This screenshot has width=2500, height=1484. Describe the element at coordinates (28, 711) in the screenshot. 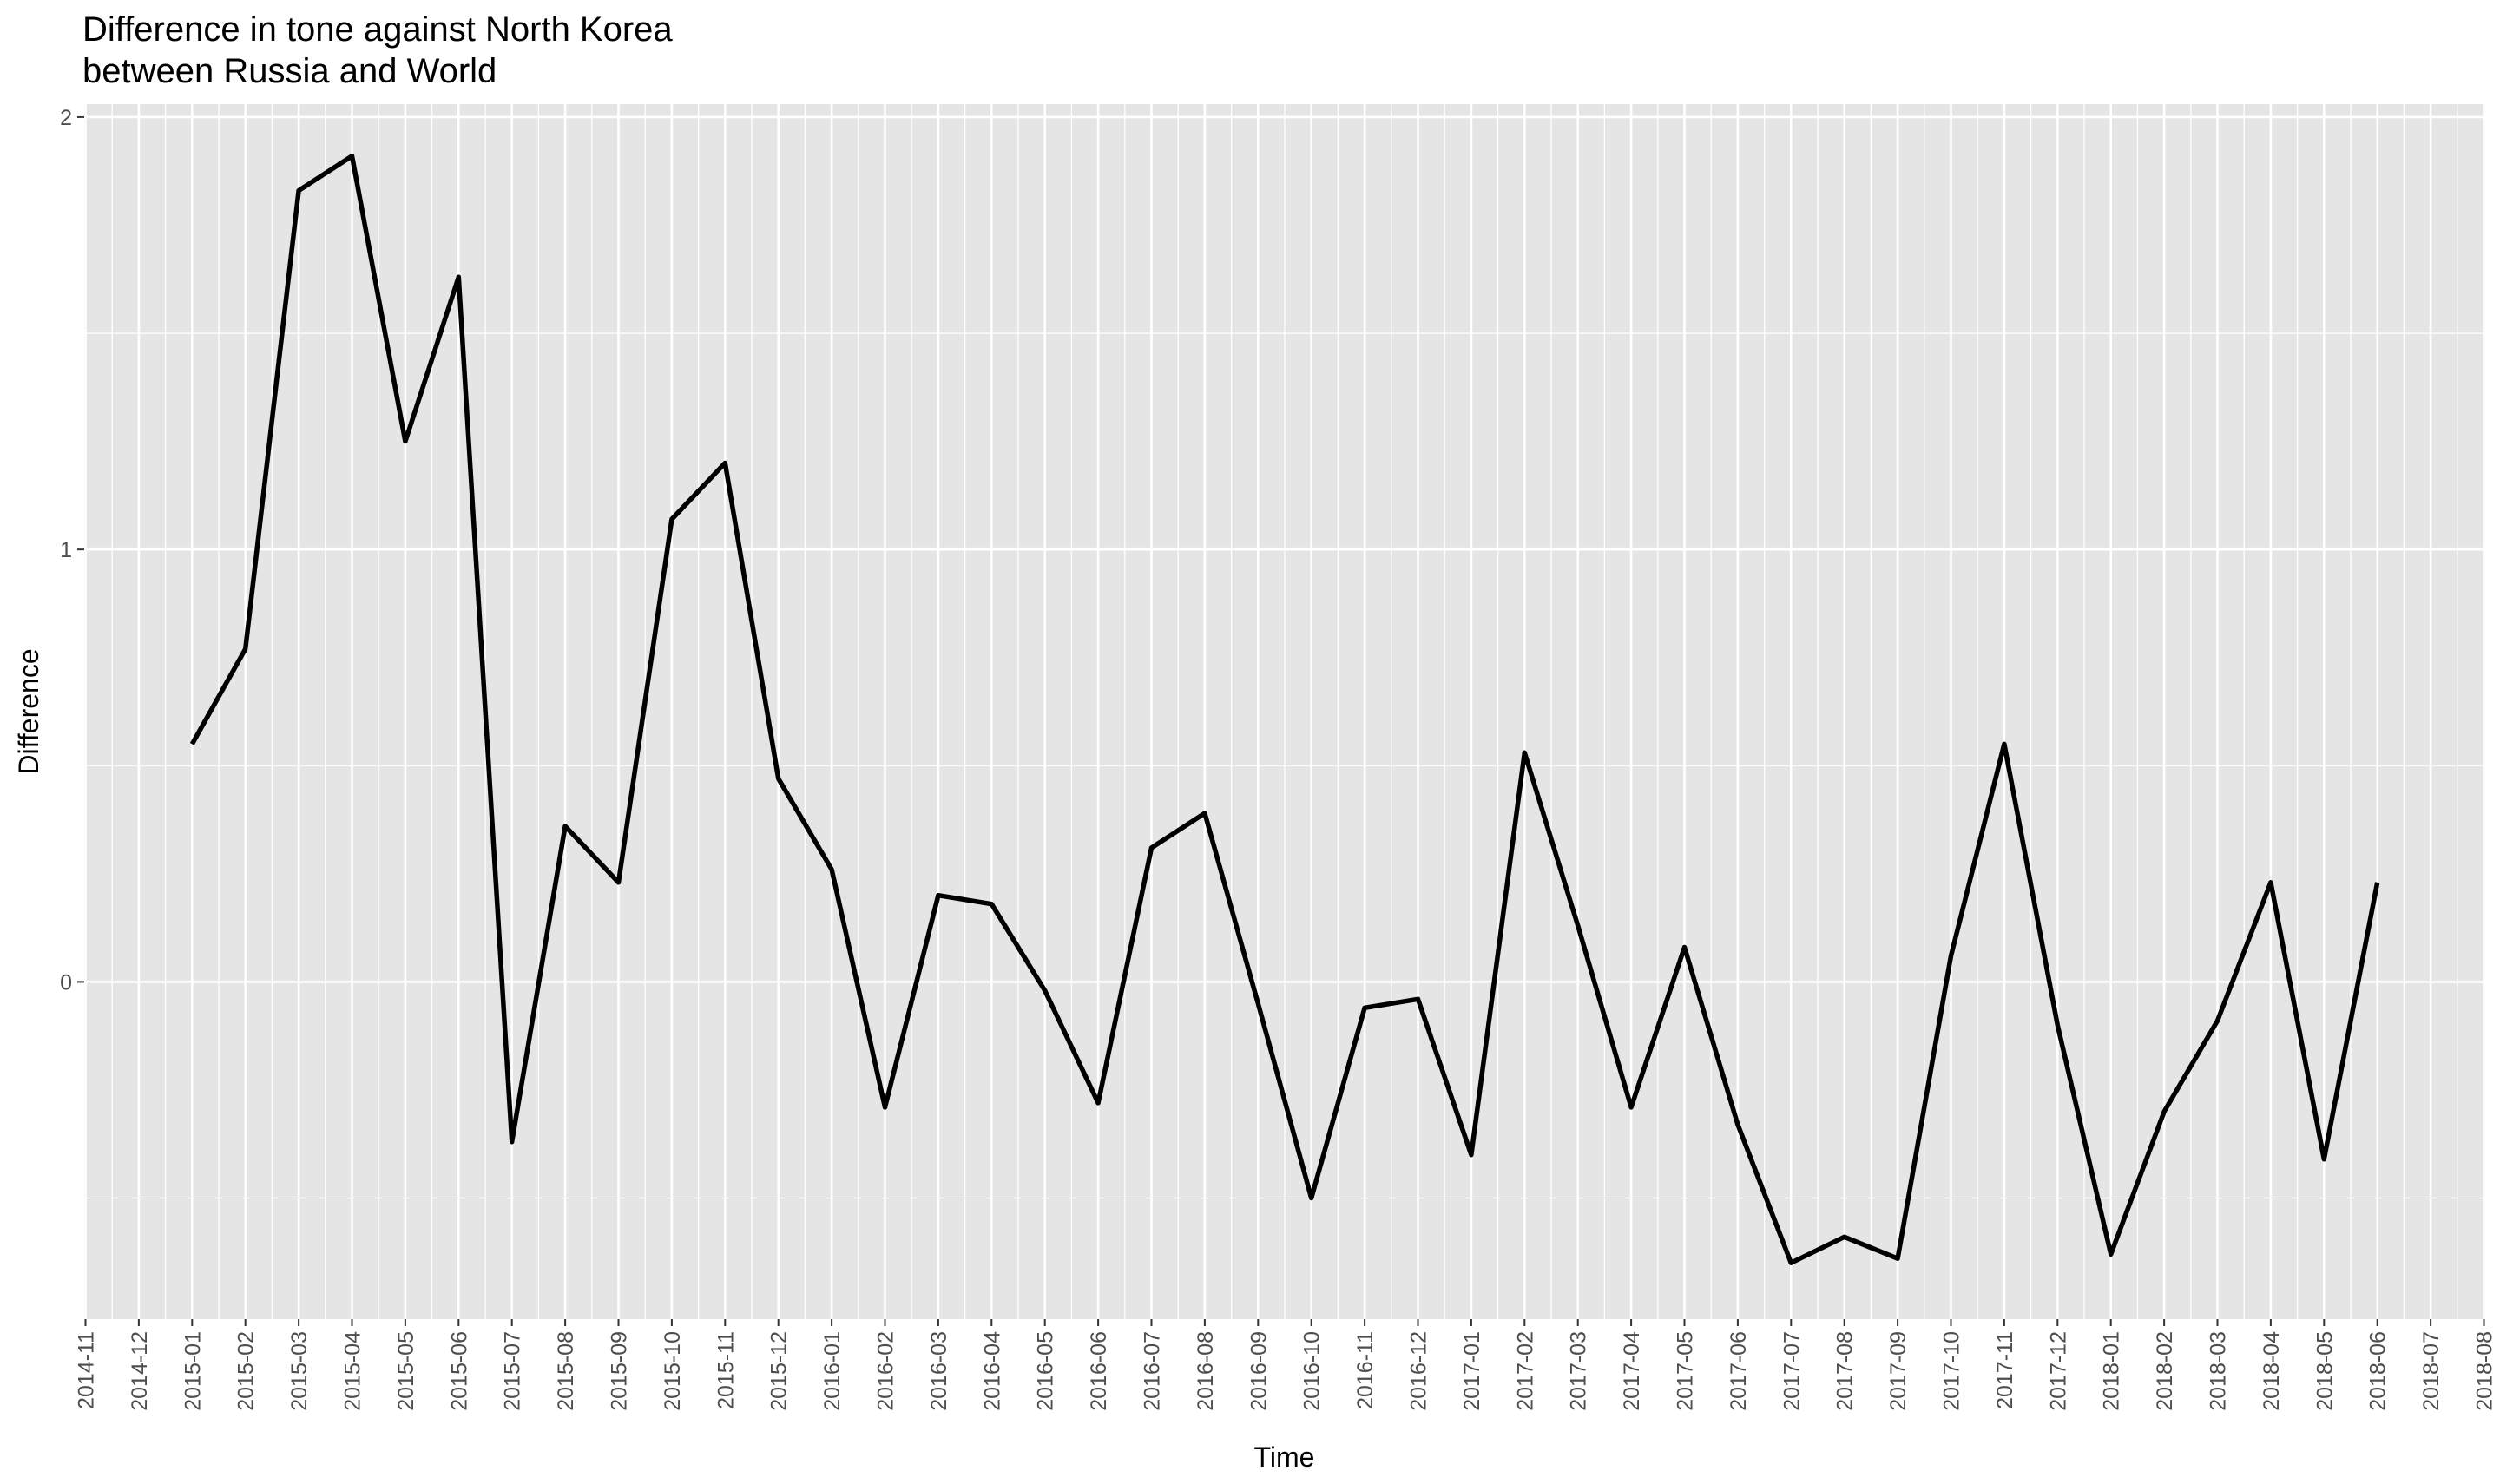

I see `y-axis-title: Difference` at that location.